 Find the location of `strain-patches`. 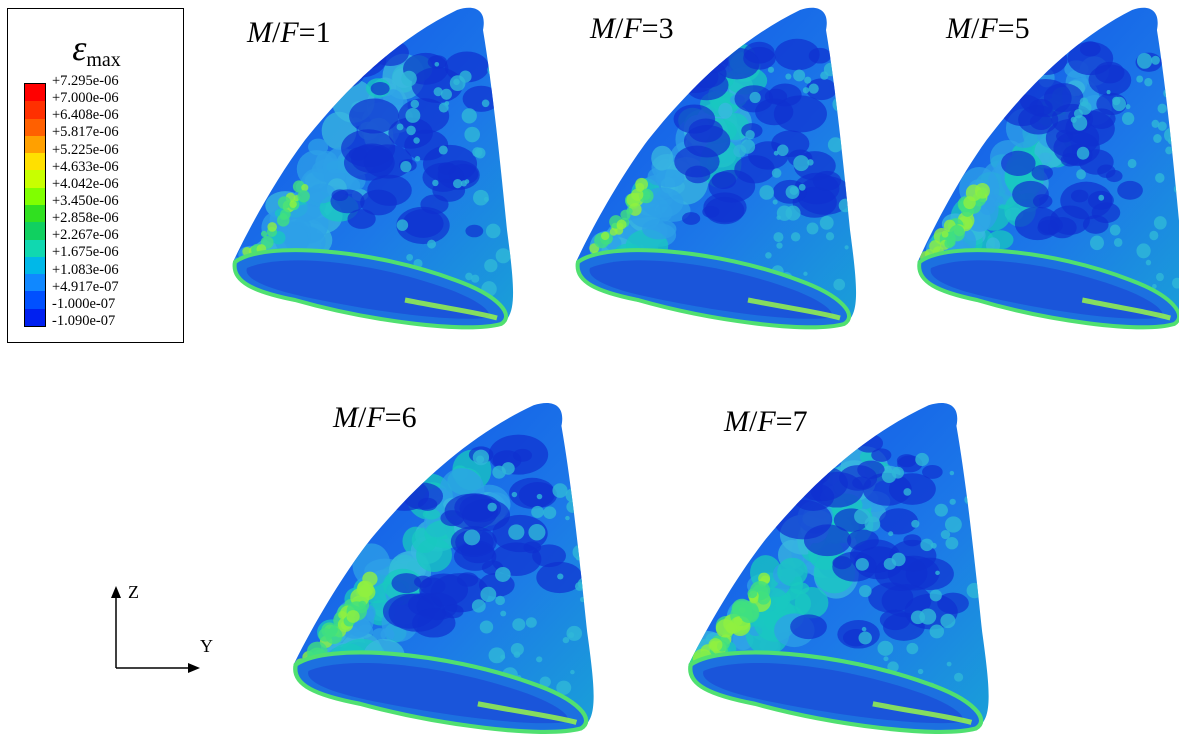

strain-patches is located at coordinates (1048, 184).